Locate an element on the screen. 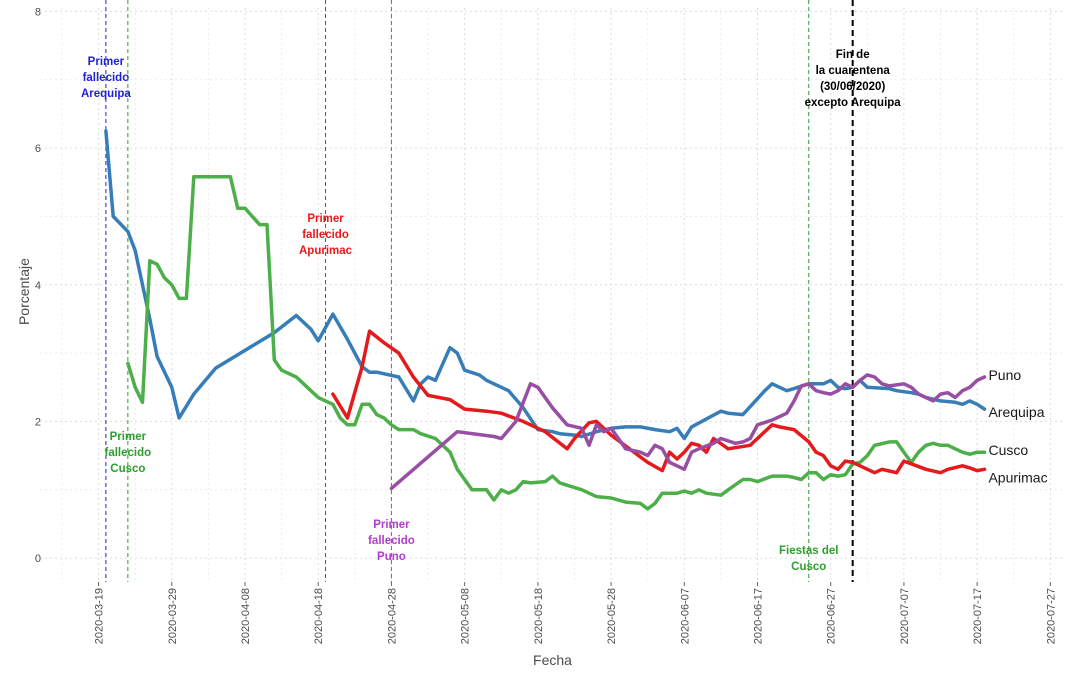 The height and width of the screenshot is (675, 1080). x-tick-label: 2020-05-28 is located at coordinates (612, 616).